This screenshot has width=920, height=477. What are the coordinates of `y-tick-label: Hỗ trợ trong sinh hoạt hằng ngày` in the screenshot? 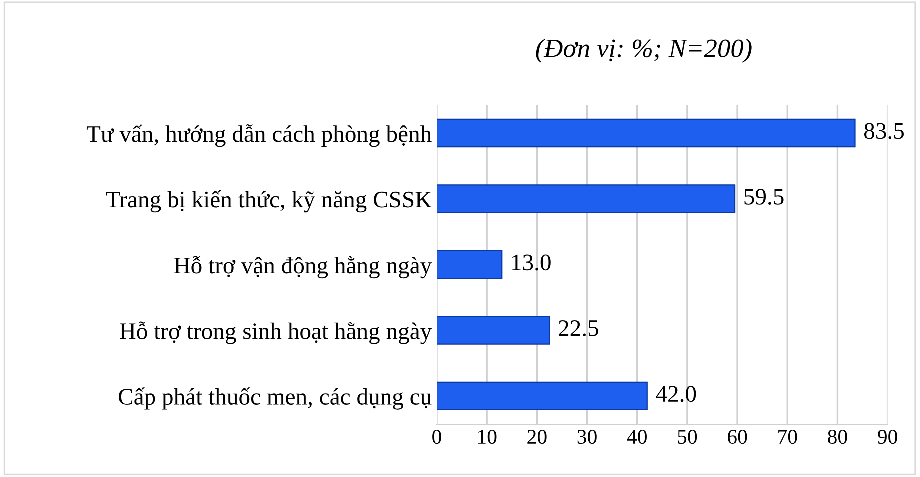 It's located at (276, 333).